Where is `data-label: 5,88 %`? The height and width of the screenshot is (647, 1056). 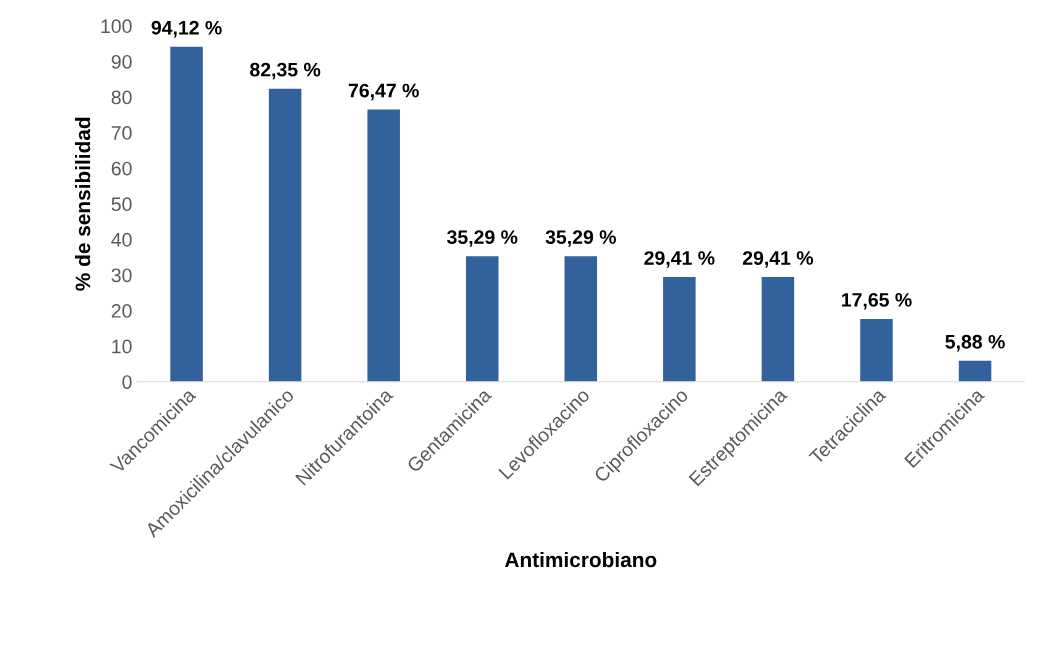
data-label: 5,88 % is located at coordinates (975, 343).